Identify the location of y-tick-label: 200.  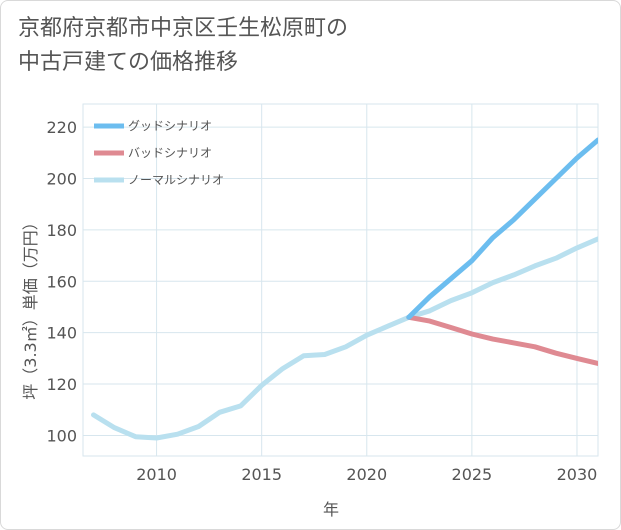
(61, 179).